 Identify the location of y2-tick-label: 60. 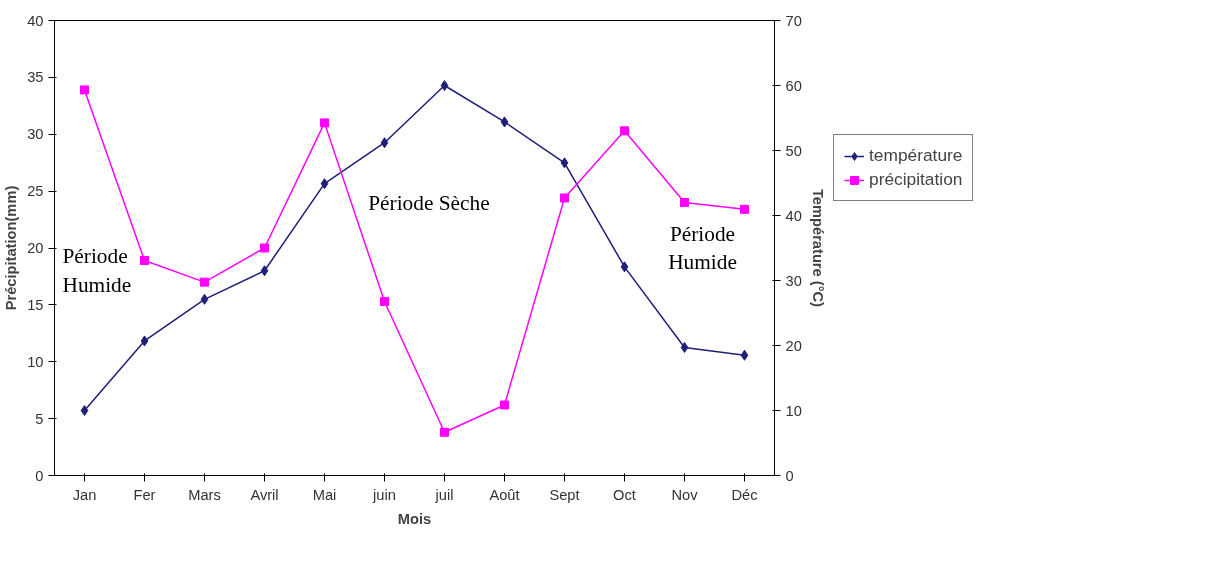
(793, 85).